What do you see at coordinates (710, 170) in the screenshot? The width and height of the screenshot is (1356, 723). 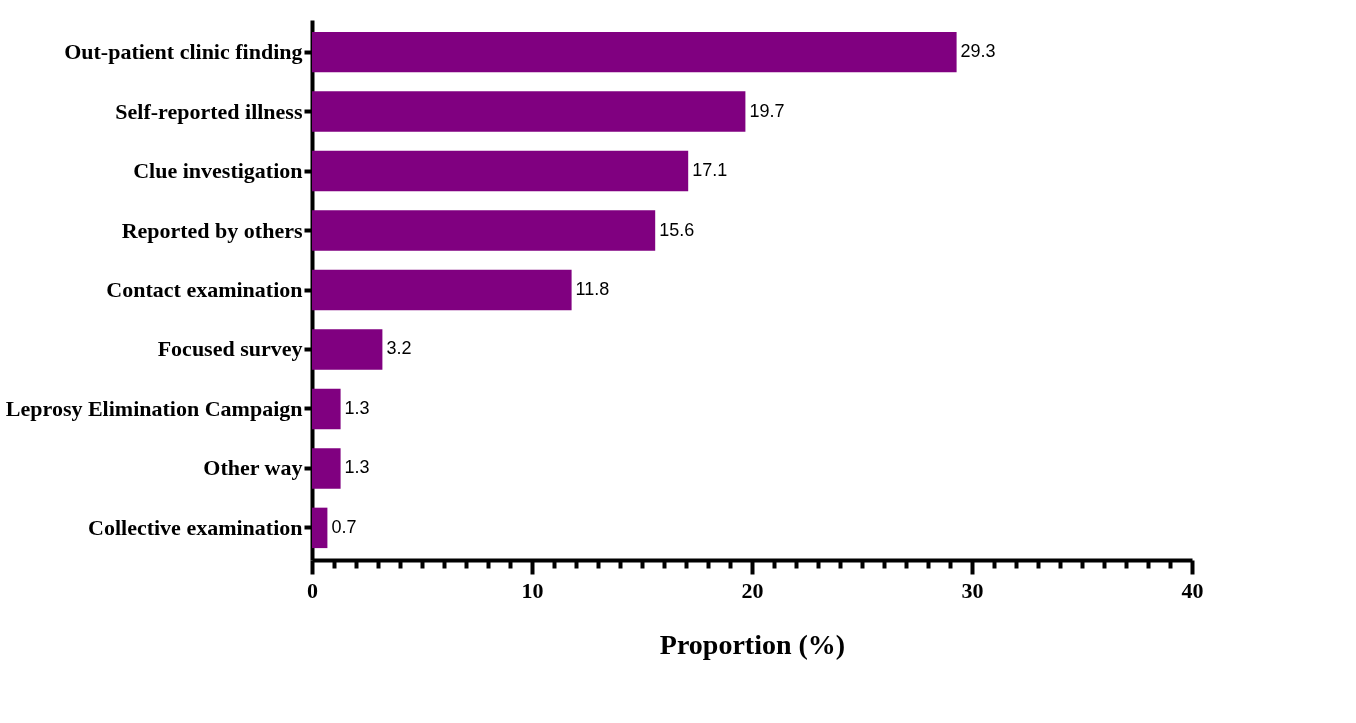 I see `data-label: 17.1` at bounding box center [710, 170].